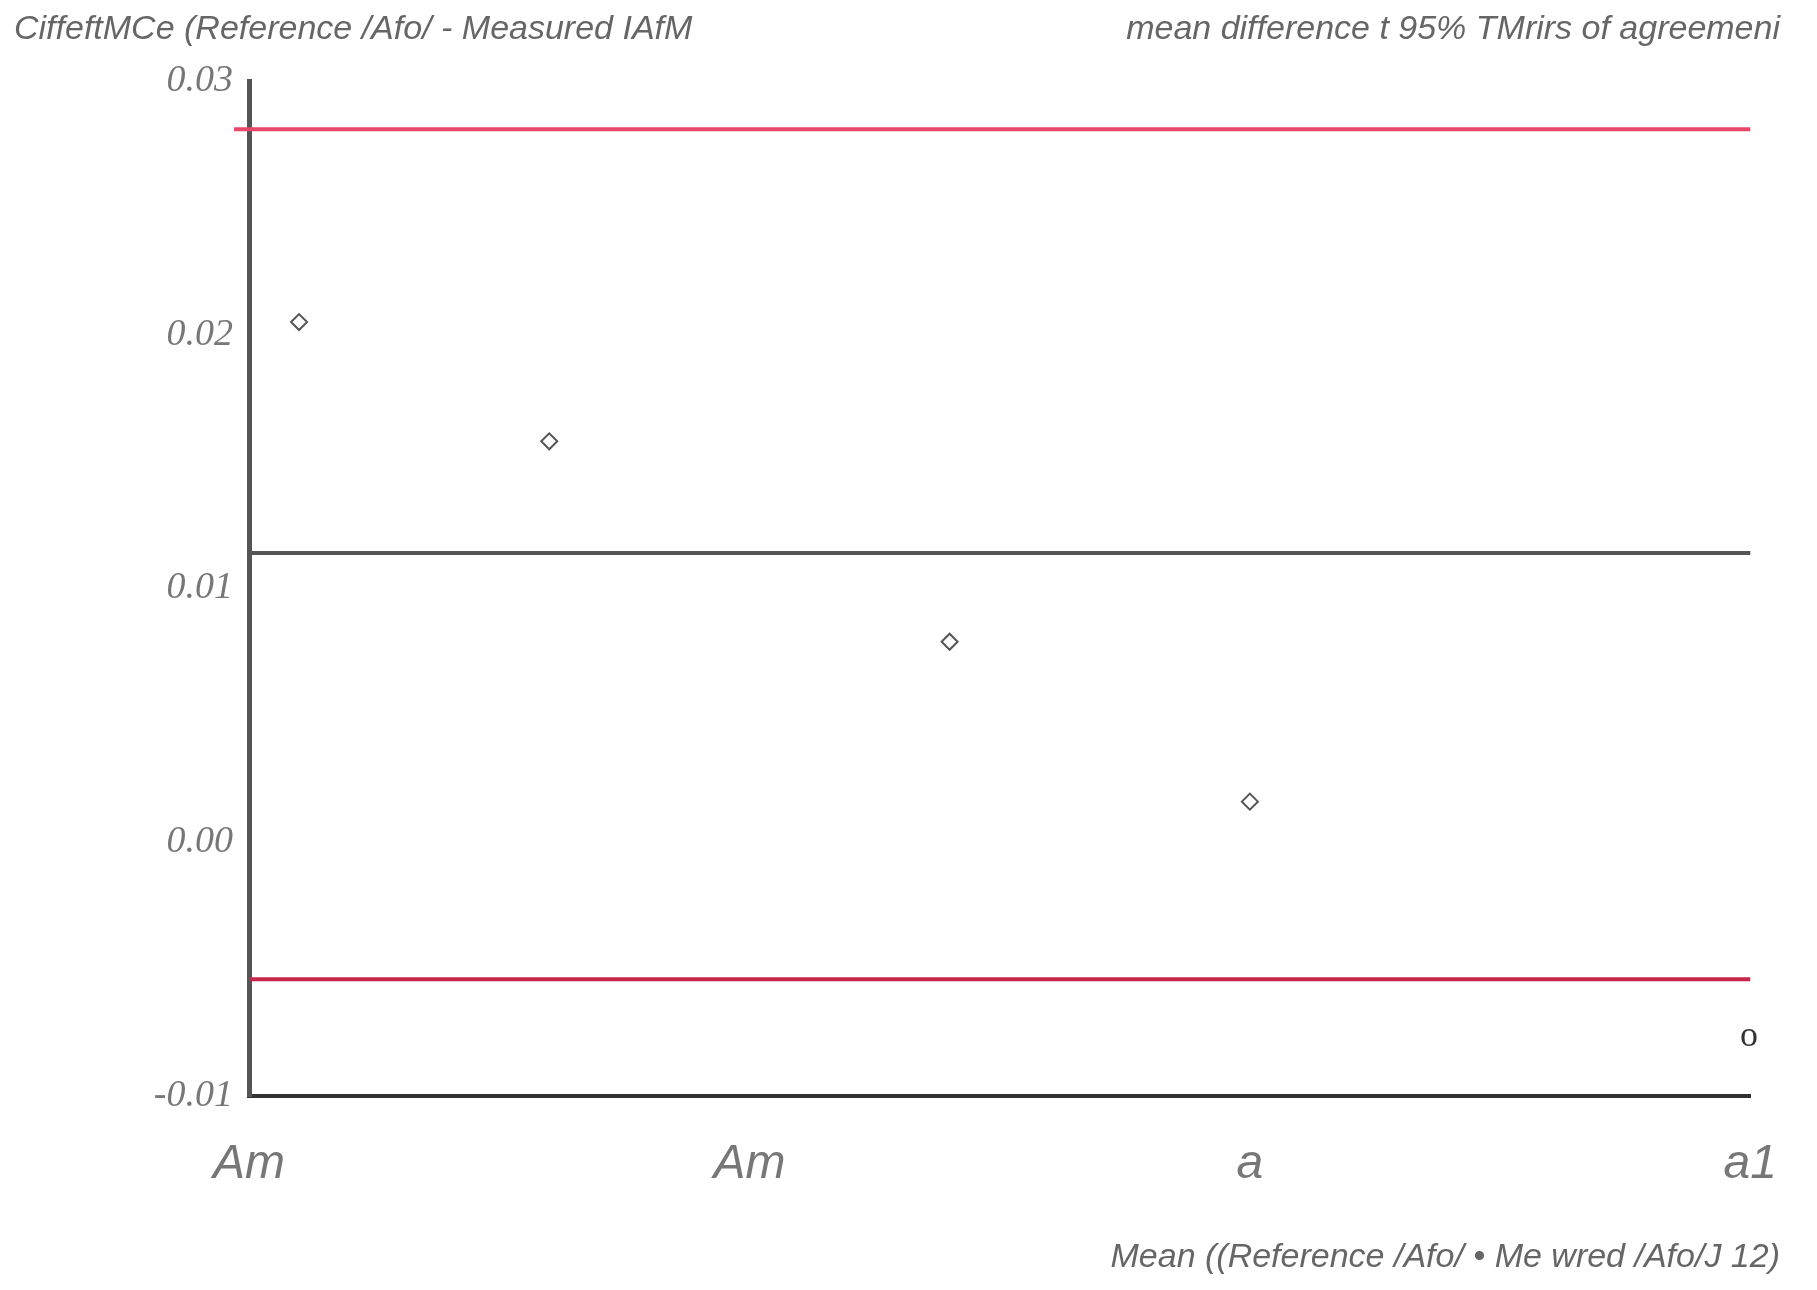  Describe the element at coordinates (199, 77) in the screenshot. I see `y-tick-label: 0.03` at that location.